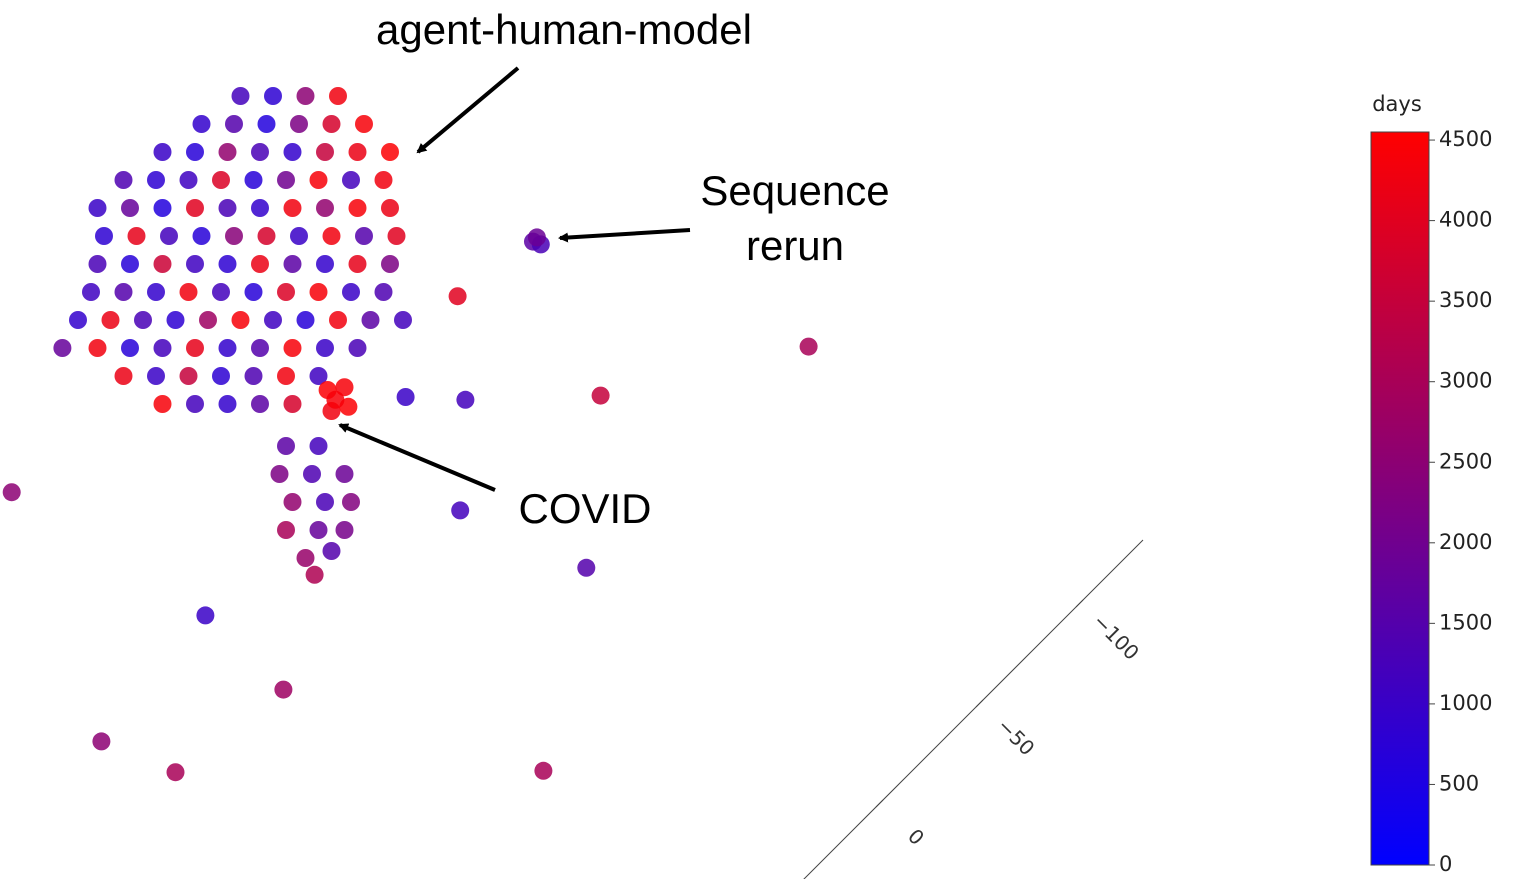 The image size is (1523, 879). Describe the element at coordinates (916, 837) in the screenshot. I see `z-tick-label: 0` at that location.